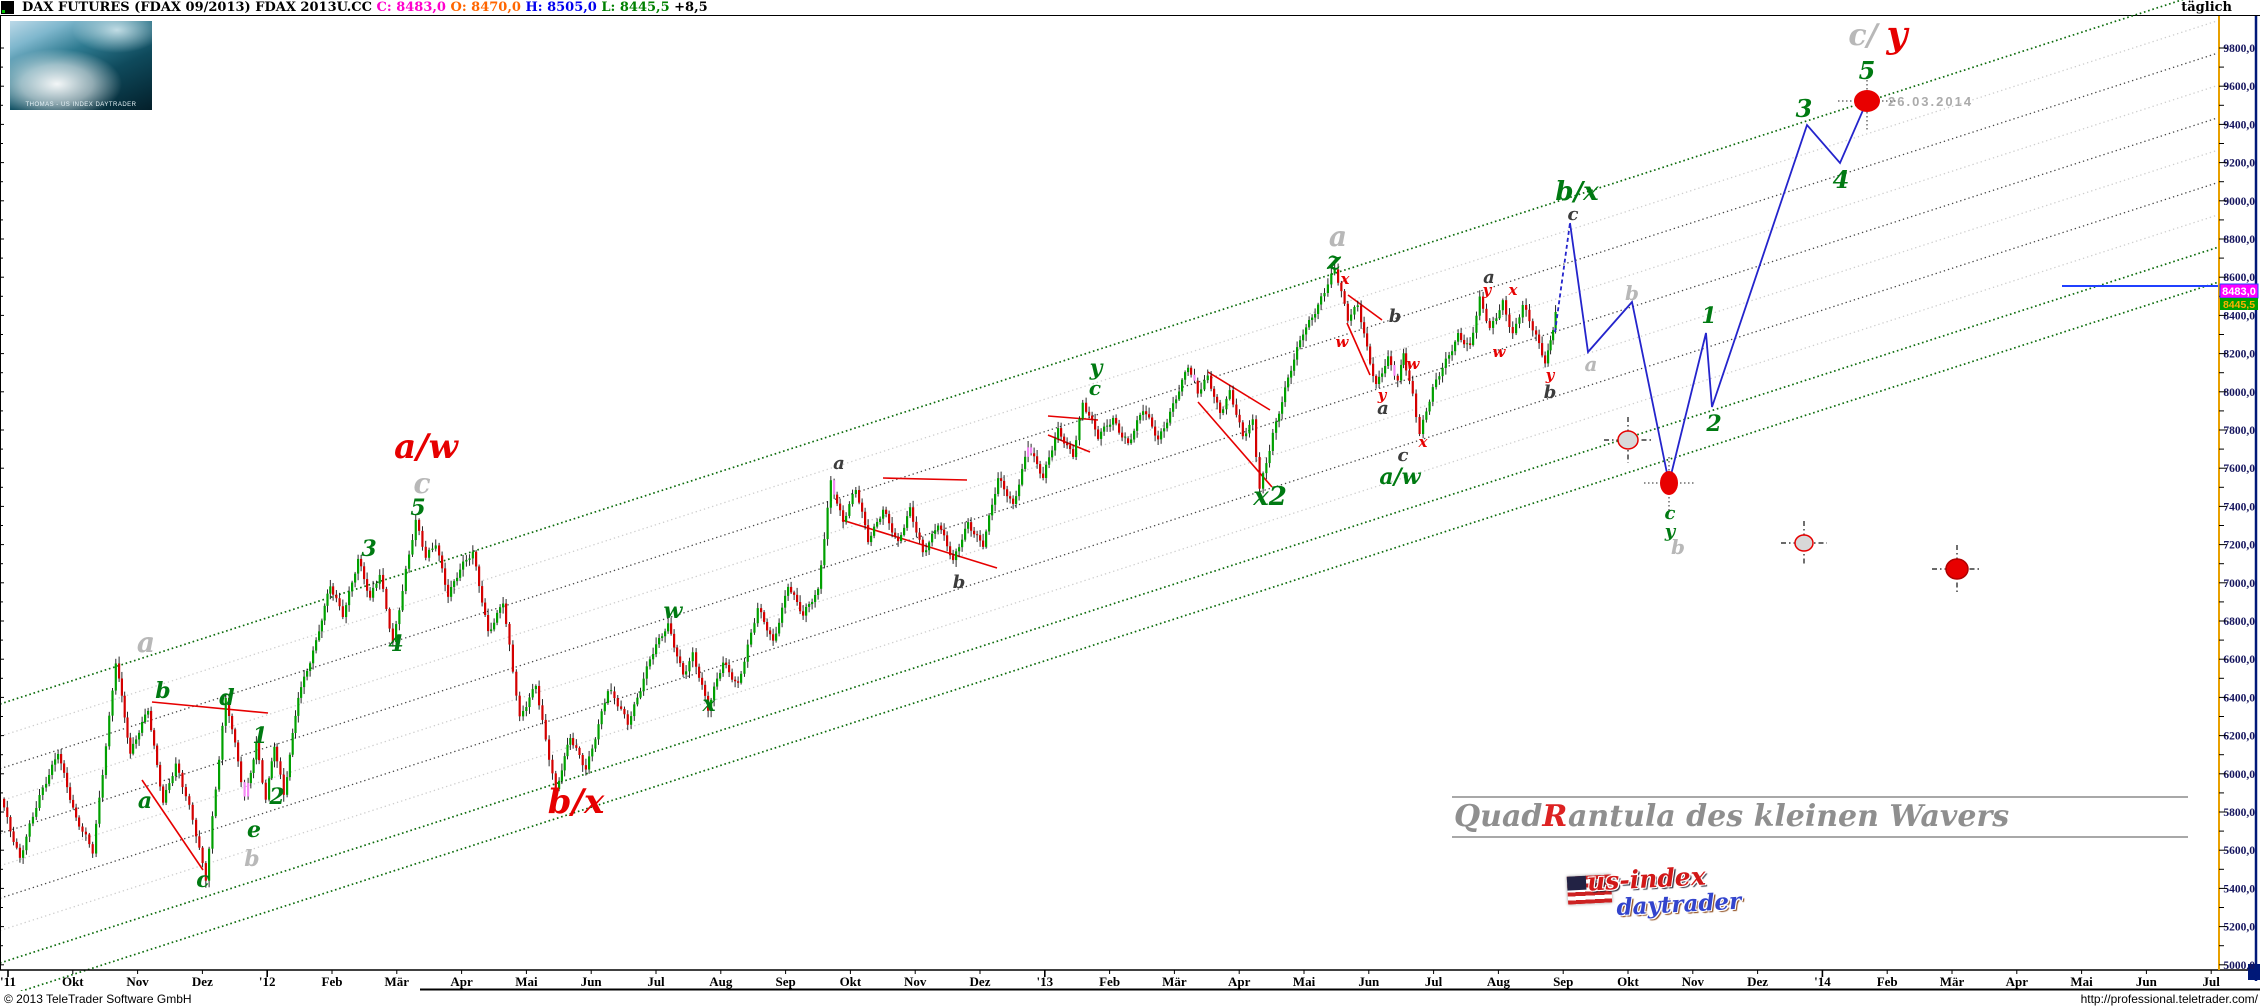 The width and height of the screenshot is (2260, 1006). What do you see at coordinates (2169, 999) in the screenshot?
I see `footer-url: http://professional.teletrader.com/` at bounding box center [2169, 999].